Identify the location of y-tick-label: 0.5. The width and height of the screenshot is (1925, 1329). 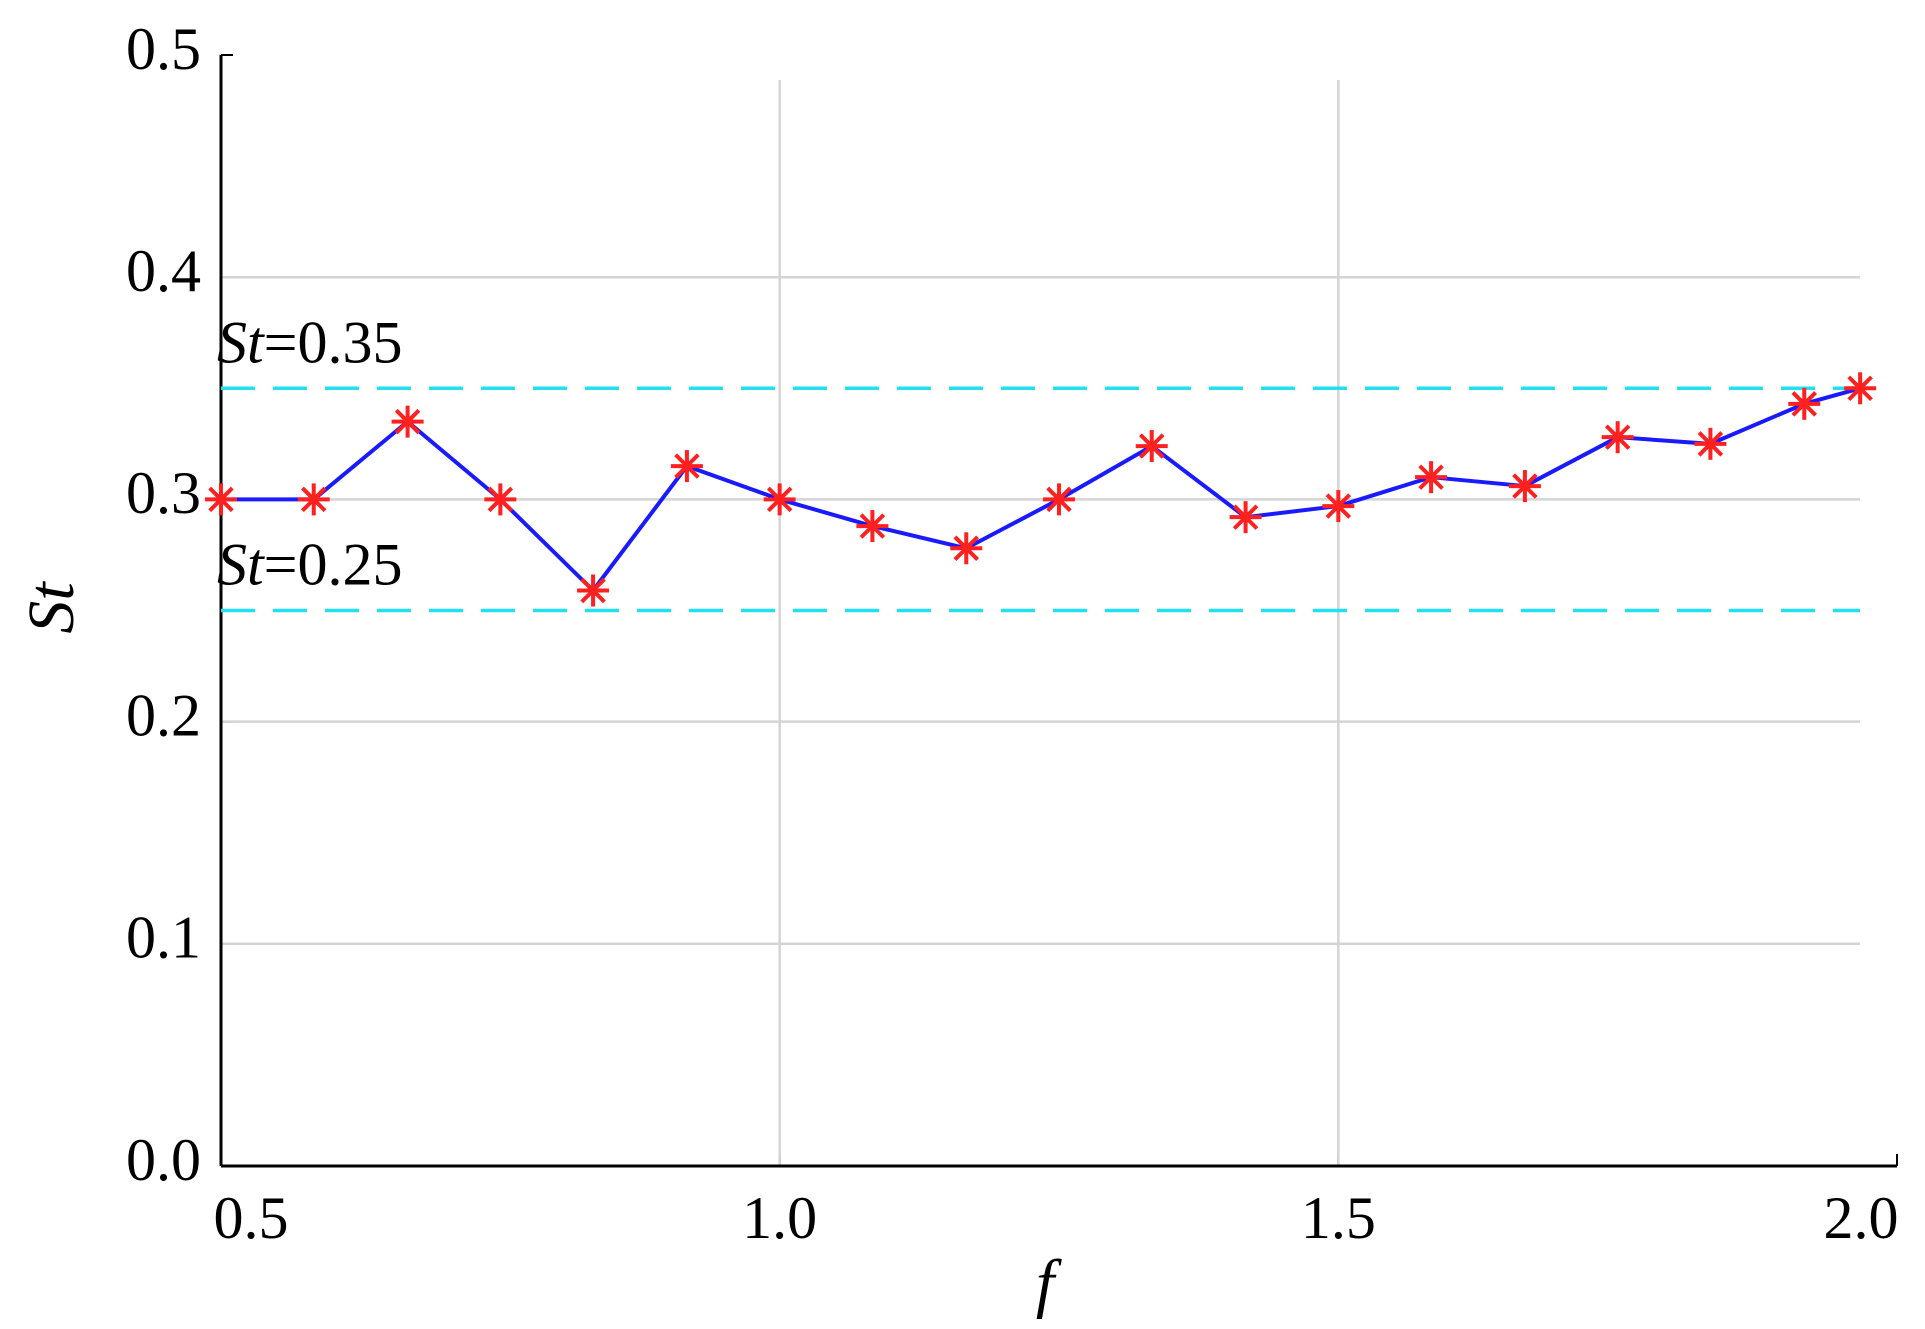
(163, 49).